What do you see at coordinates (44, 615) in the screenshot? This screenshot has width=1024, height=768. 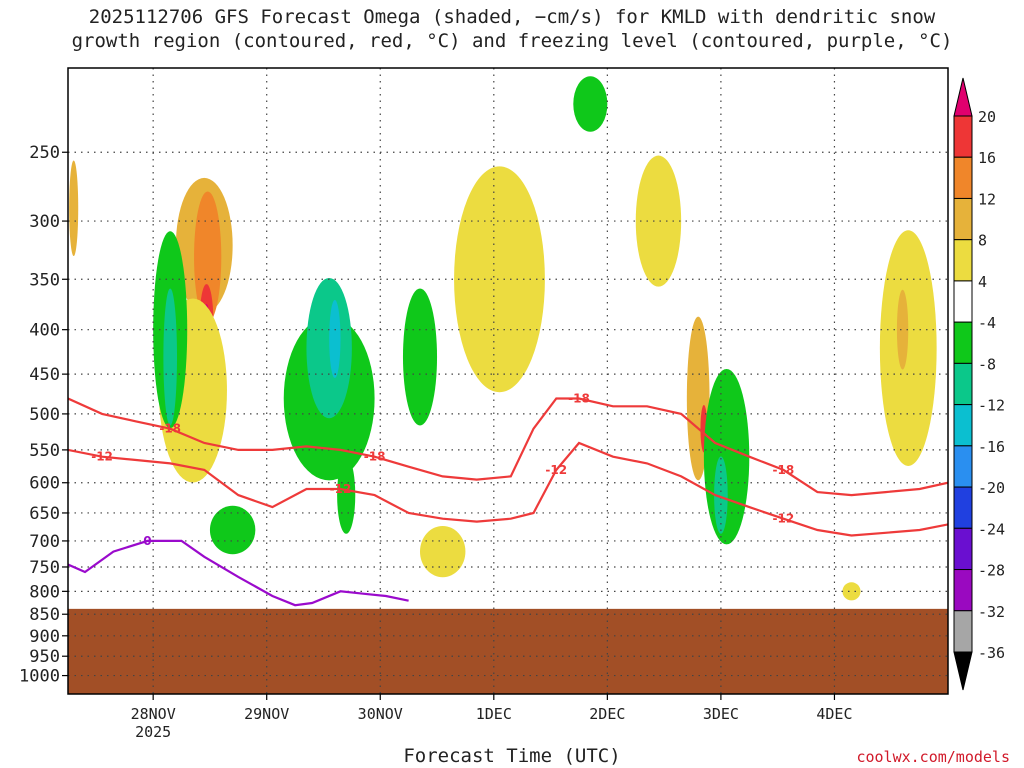 I see `y-tick-label-850: 850` at bounding box center [44, 615].